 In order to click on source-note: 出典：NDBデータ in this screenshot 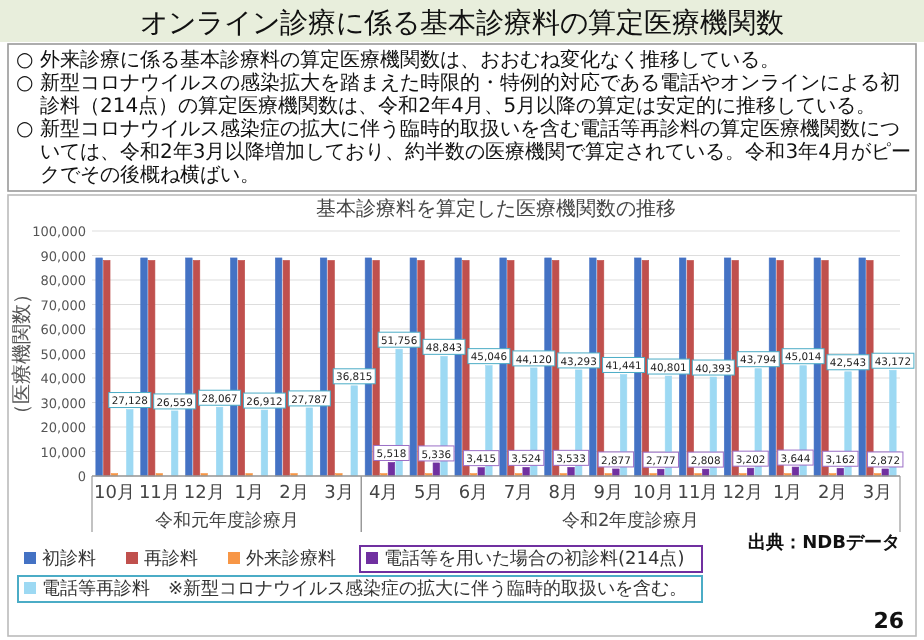, I will do `click(824, 543)`.